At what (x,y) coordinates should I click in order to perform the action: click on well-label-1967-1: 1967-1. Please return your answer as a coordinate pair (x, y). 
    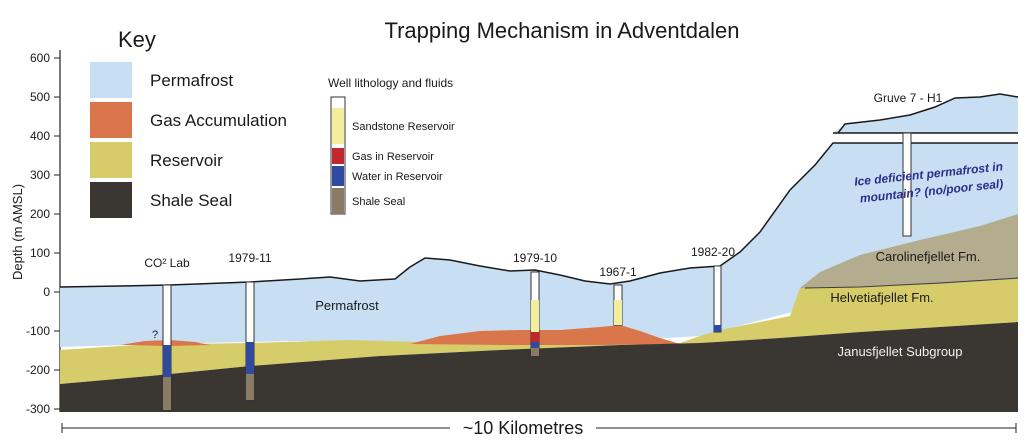
    Looking at the image, I should click on (618, 272).